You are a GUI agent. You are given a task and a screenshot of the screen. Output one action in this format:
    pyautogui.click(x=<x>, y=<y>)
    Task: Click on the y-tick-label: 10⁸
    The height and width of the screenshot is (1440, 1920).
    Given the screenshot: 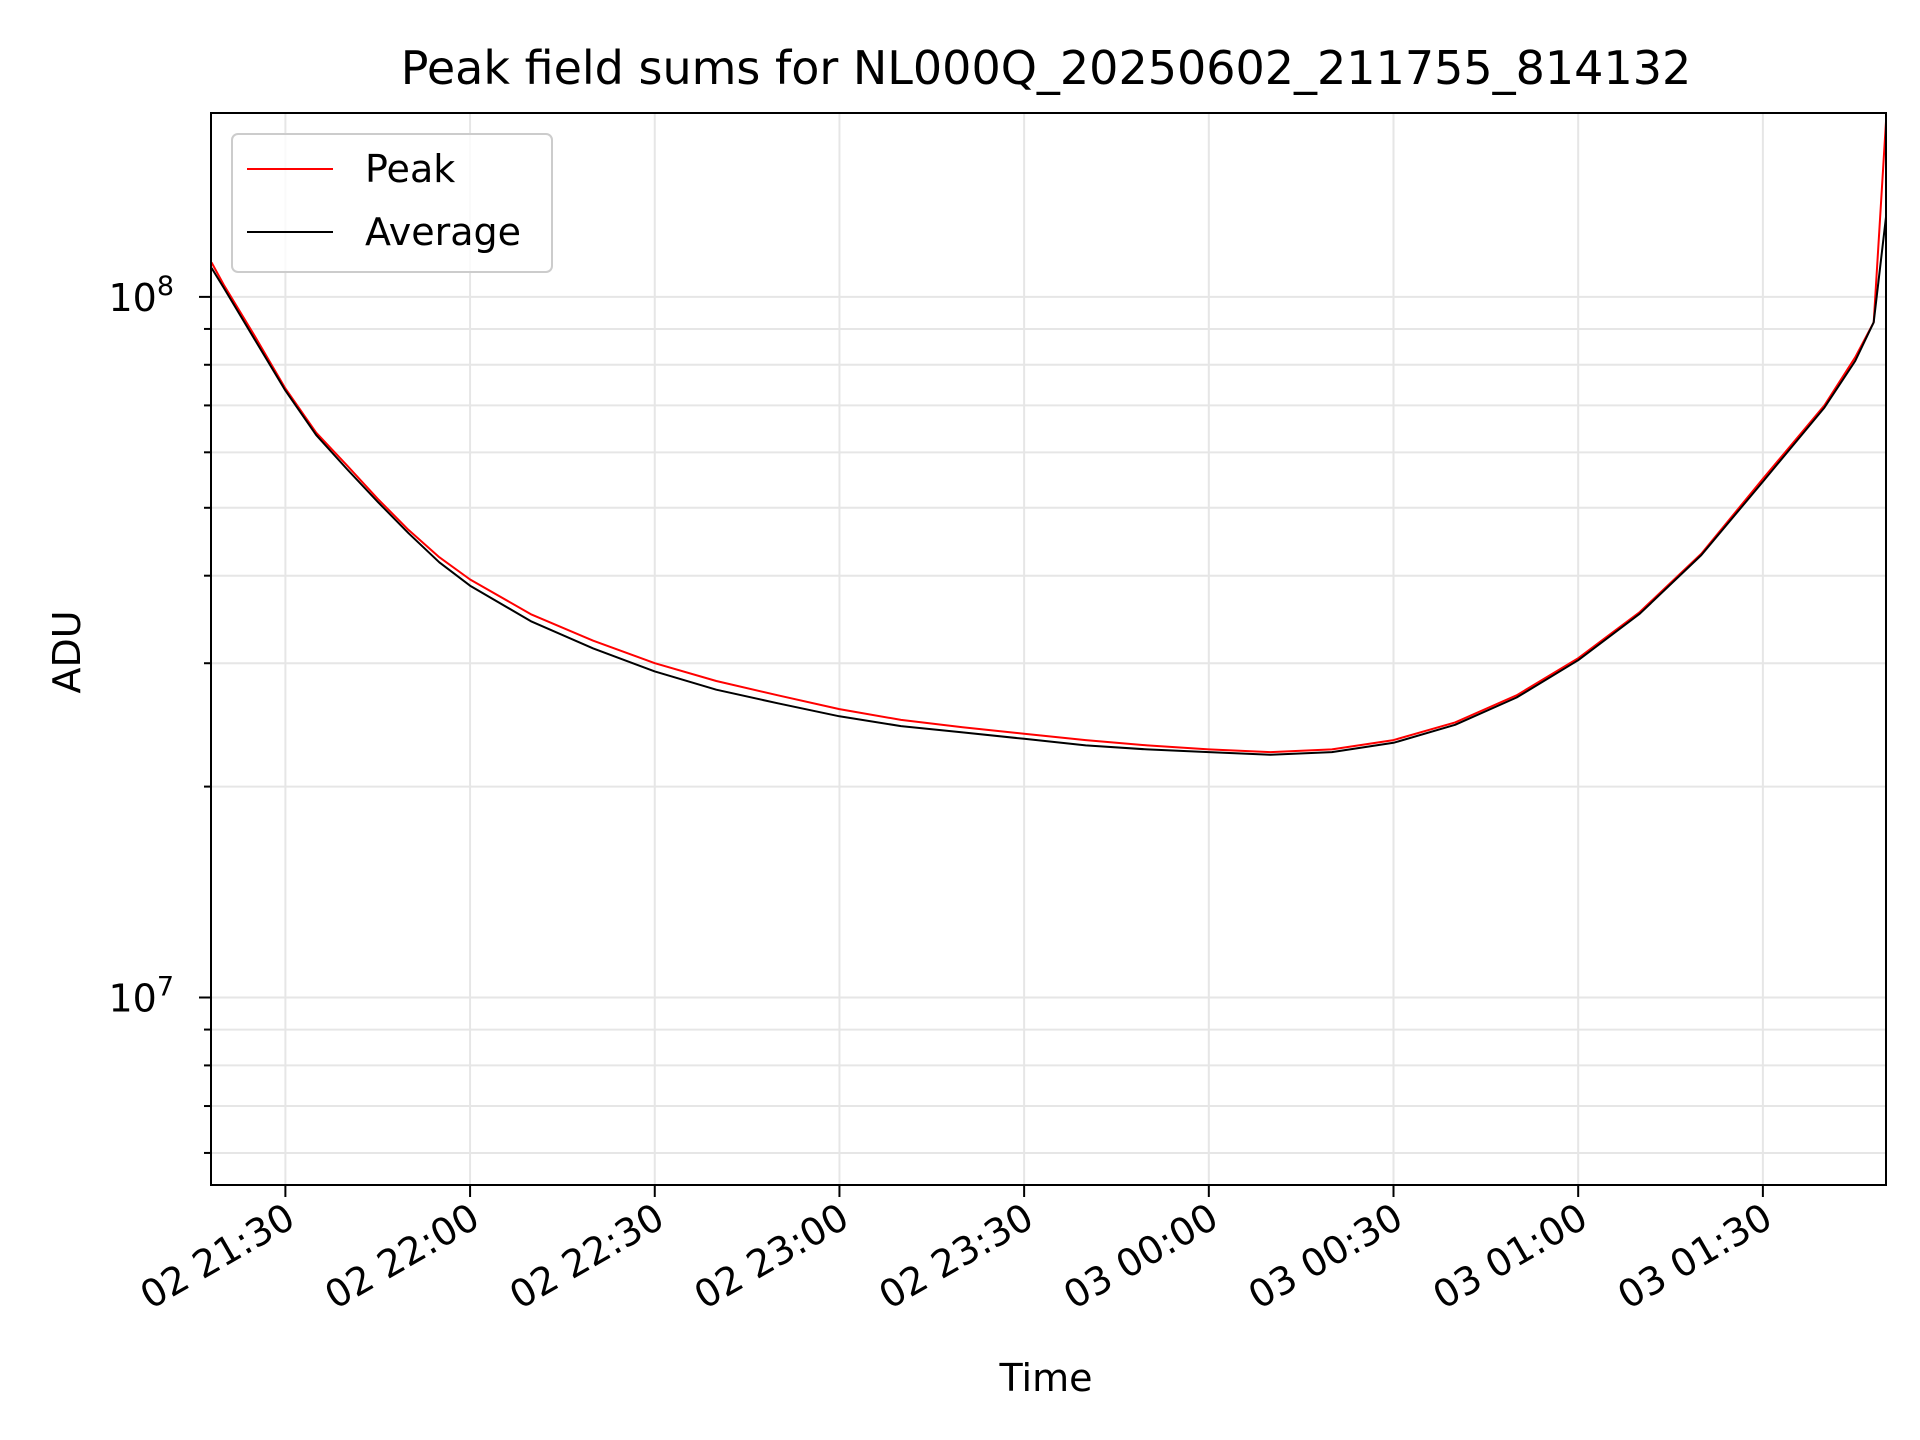 What is the action you would take?
    pyautogui.click(x=141, y=295)
    